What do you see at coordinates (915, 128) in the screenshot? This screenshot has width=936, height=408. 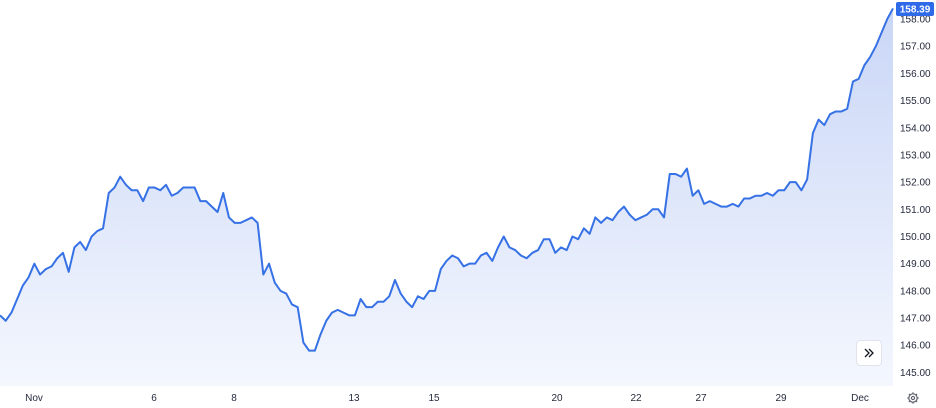 I see `y-tick-label: 154.00` at bounding box center [915, 128].